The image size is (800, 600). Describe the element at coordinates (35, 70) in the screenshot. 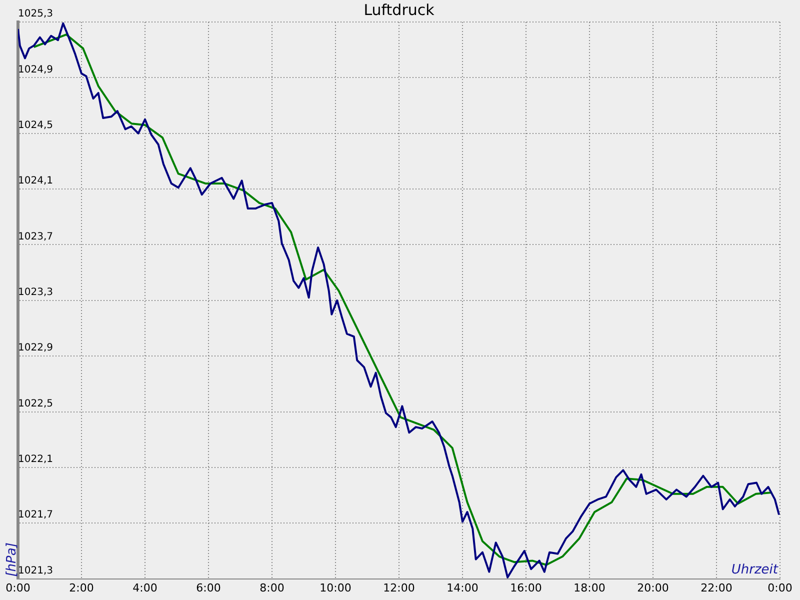

I see `y-tick-label: 1024,9` at that location.